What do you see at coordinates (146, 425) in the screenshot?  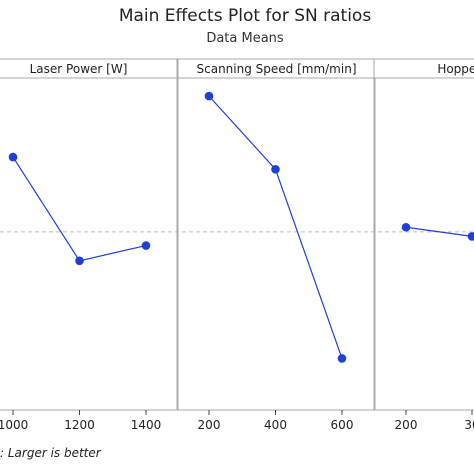 I see `x-tick-label: 1400` at bounding box center [146, 425].